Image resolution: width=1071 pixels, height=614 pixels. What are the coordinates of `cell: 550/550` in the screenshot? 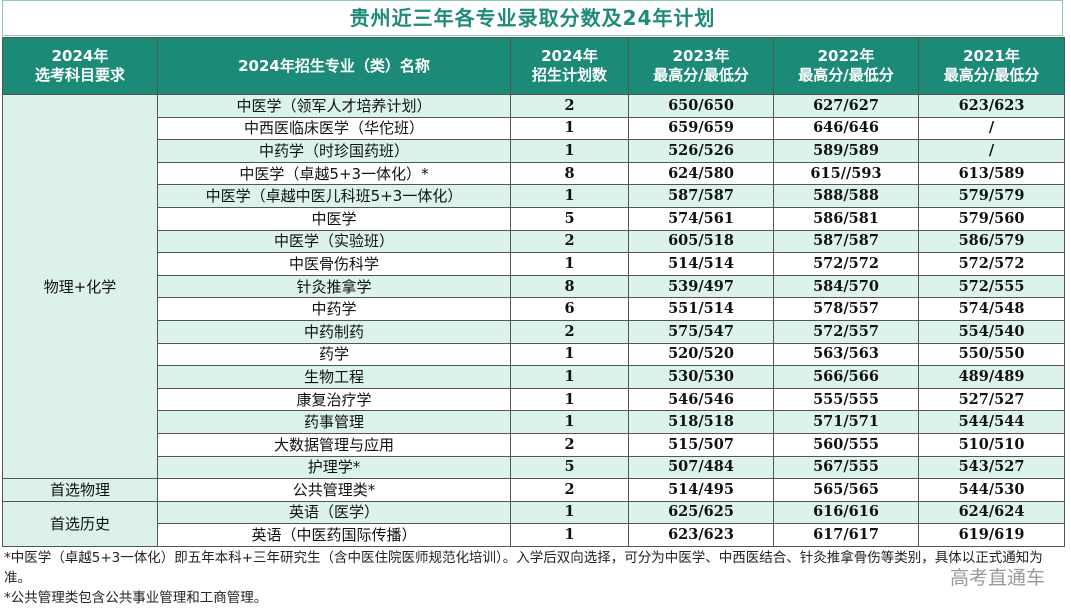 It's located at (991, 354).